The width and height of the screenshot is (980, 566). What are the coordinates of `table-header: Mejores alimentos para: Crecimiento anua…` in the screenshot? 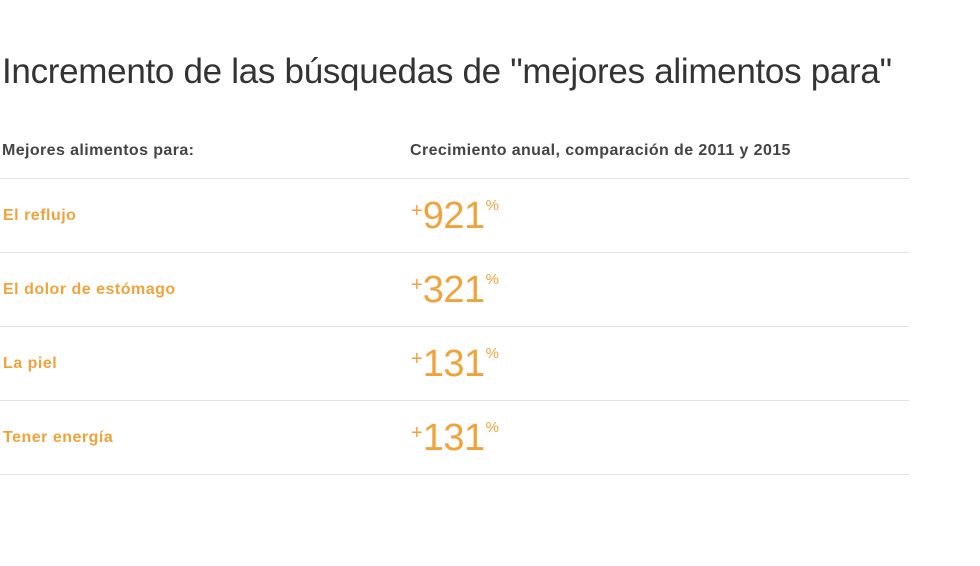 It's located at (454, 153).